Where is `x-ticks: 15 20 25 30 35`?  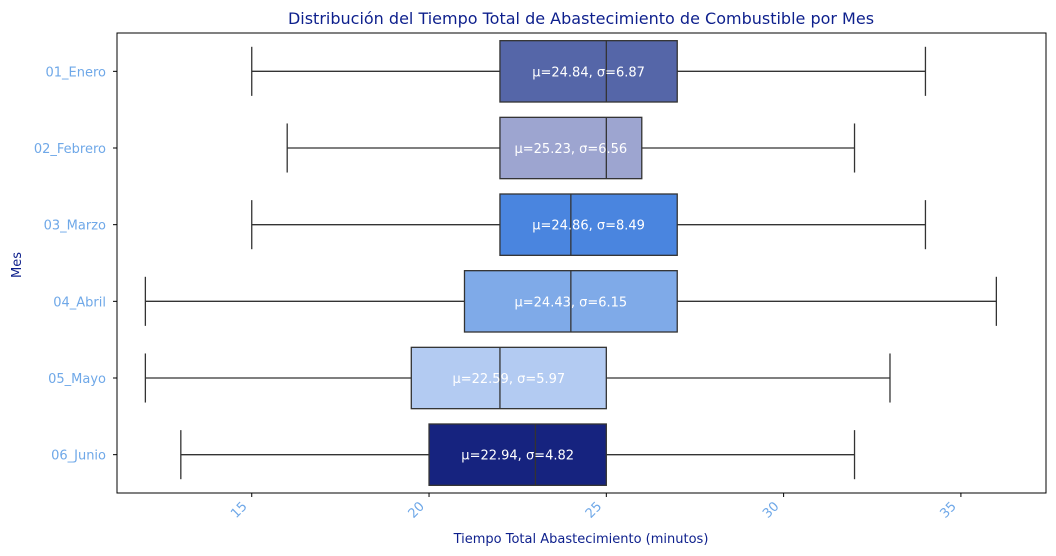 x-ticks: 15 20 25 30 35 is located at coordinates (595, 507).